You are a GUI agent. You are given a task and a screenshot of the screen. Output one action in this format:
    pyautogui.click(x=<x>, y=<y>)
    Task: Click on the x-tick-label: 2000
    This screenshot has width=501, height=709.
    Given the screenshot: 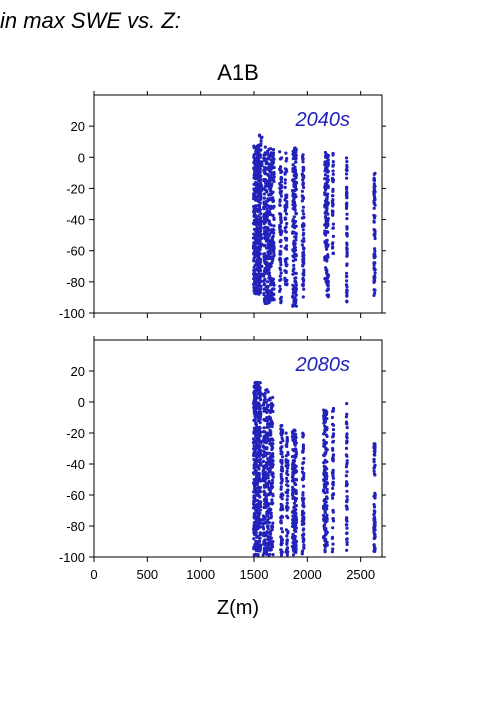 What is the action you would take?
    pyautogui.click(x=307, y=574)
    